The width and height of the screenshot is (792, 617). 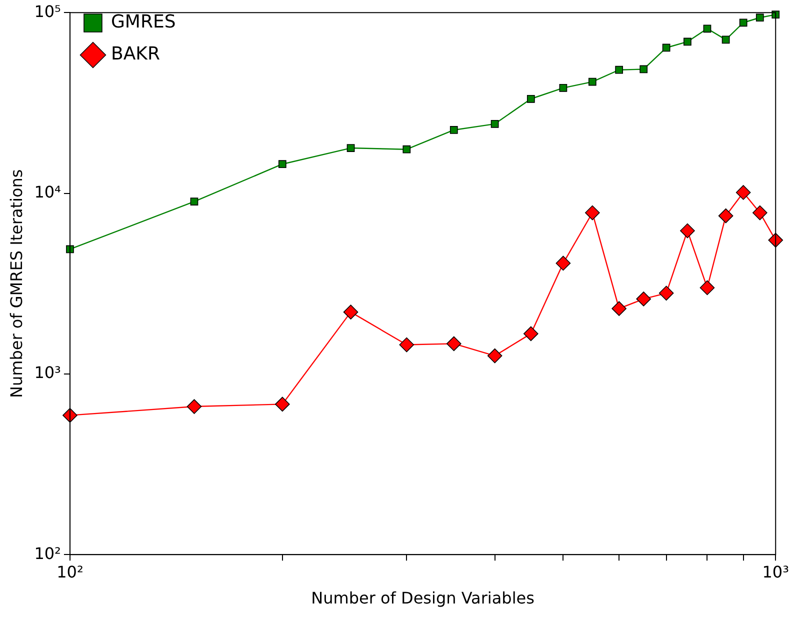 What do you see at coordinates (143, 22) in the screenshot?
I see `legend-label: GMRES` at bounding box center [143, 22].